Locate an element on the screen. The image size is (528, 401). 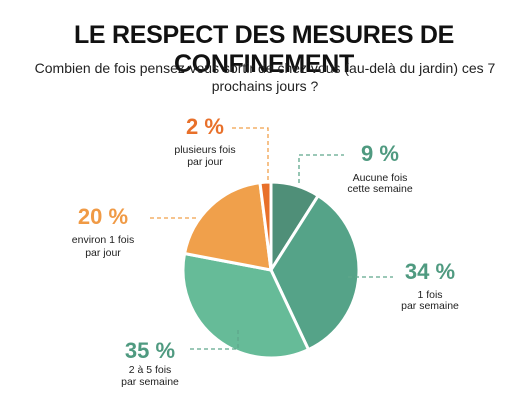
pct-label-aucune-fois: 9 % is located at coordinates (380, 153).